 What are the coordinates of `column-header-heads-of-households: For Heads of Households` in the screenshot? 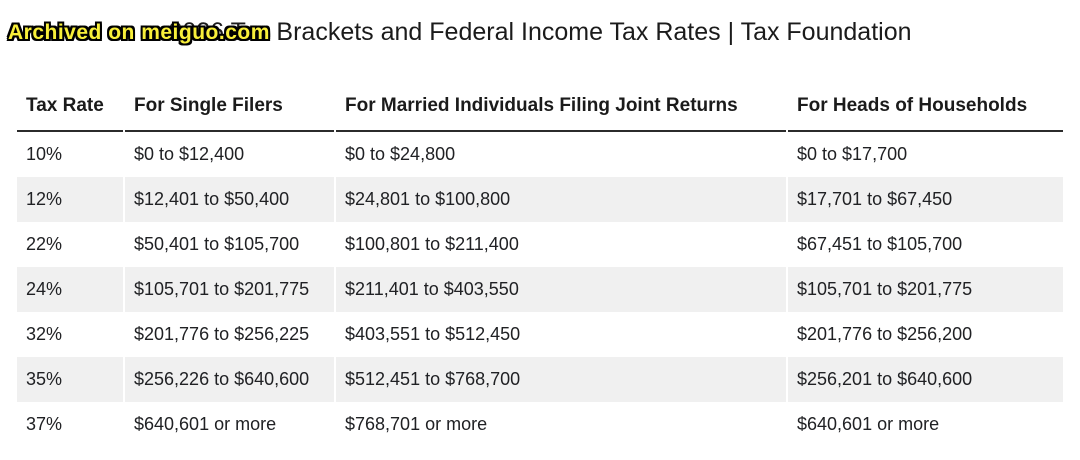 It's located at (925, 109).